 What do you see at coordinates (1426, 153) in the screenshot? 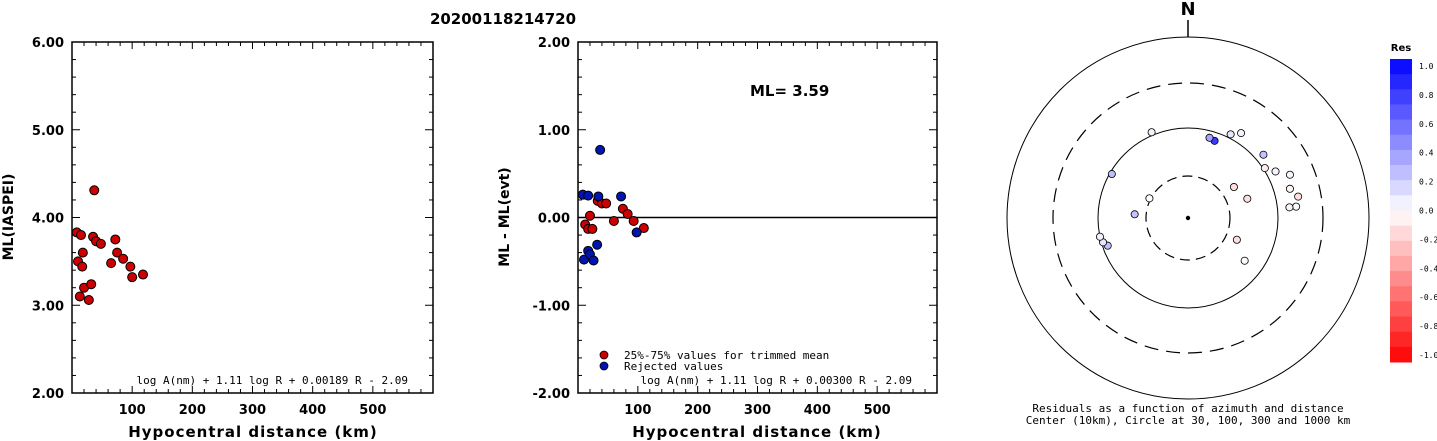
I see `colorbar-tick-label: 0.4` at bounding box center [1426, 153].